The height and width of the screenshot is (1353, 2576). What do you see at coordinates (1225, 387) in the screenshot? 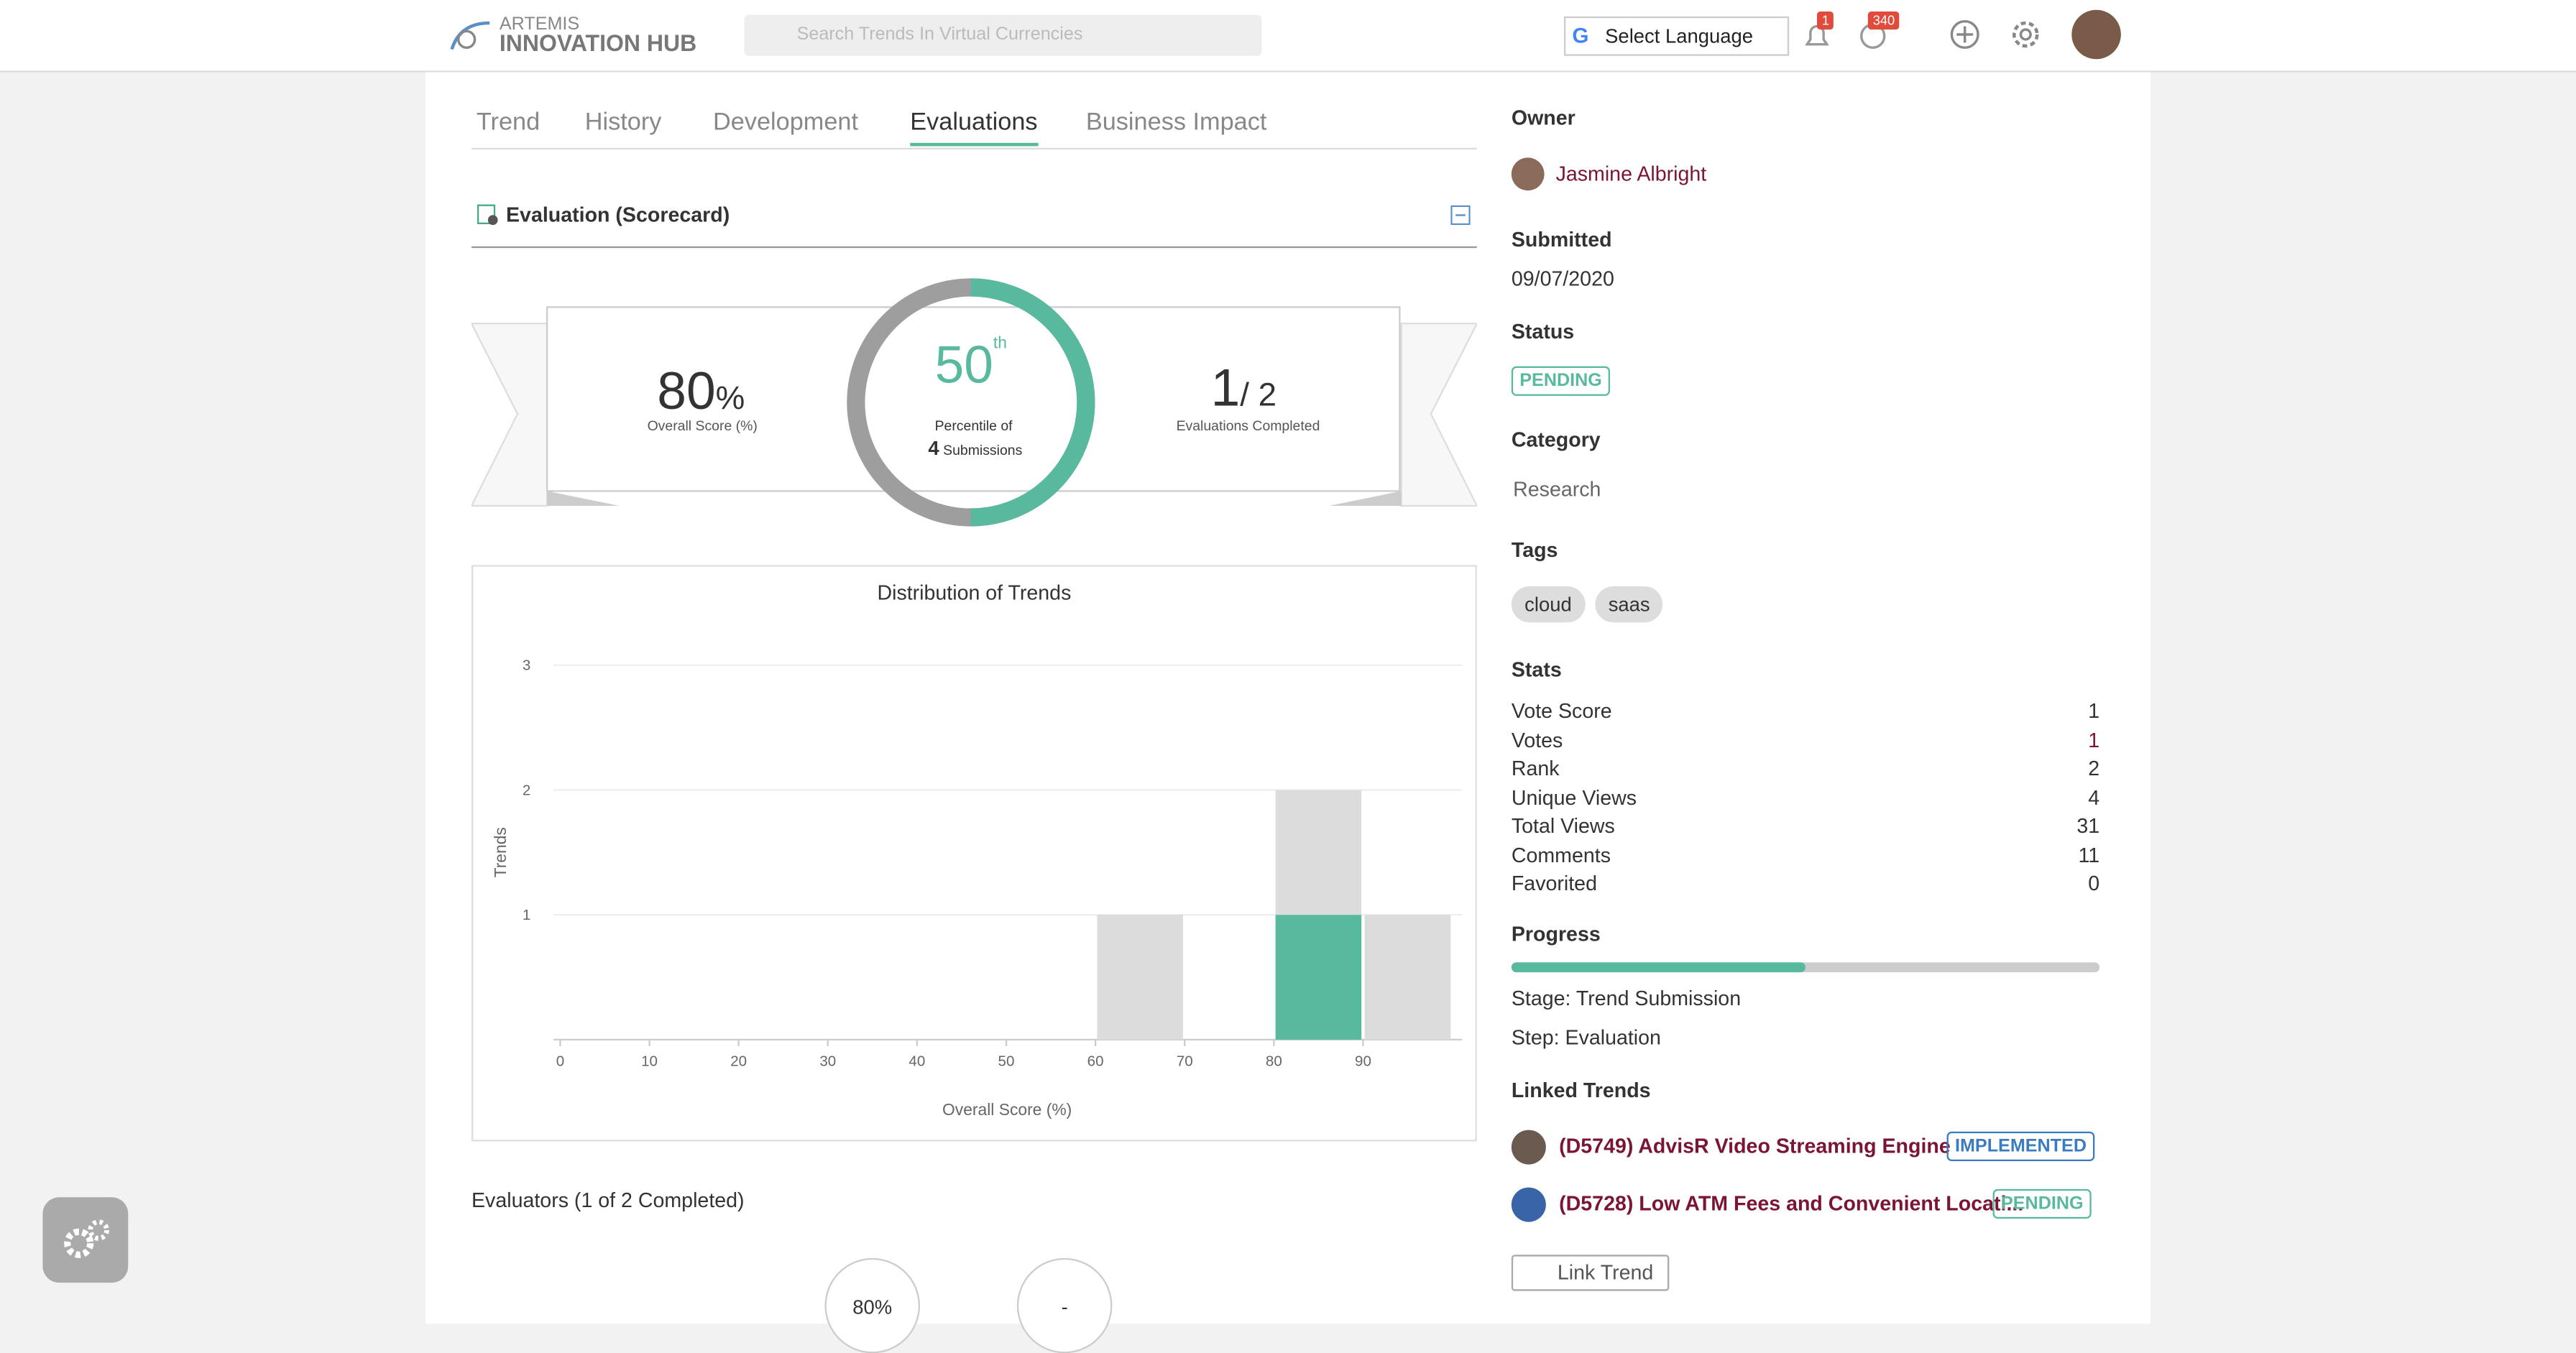
I see `evaluations-done: 1` at bounding box center [1225, 387].